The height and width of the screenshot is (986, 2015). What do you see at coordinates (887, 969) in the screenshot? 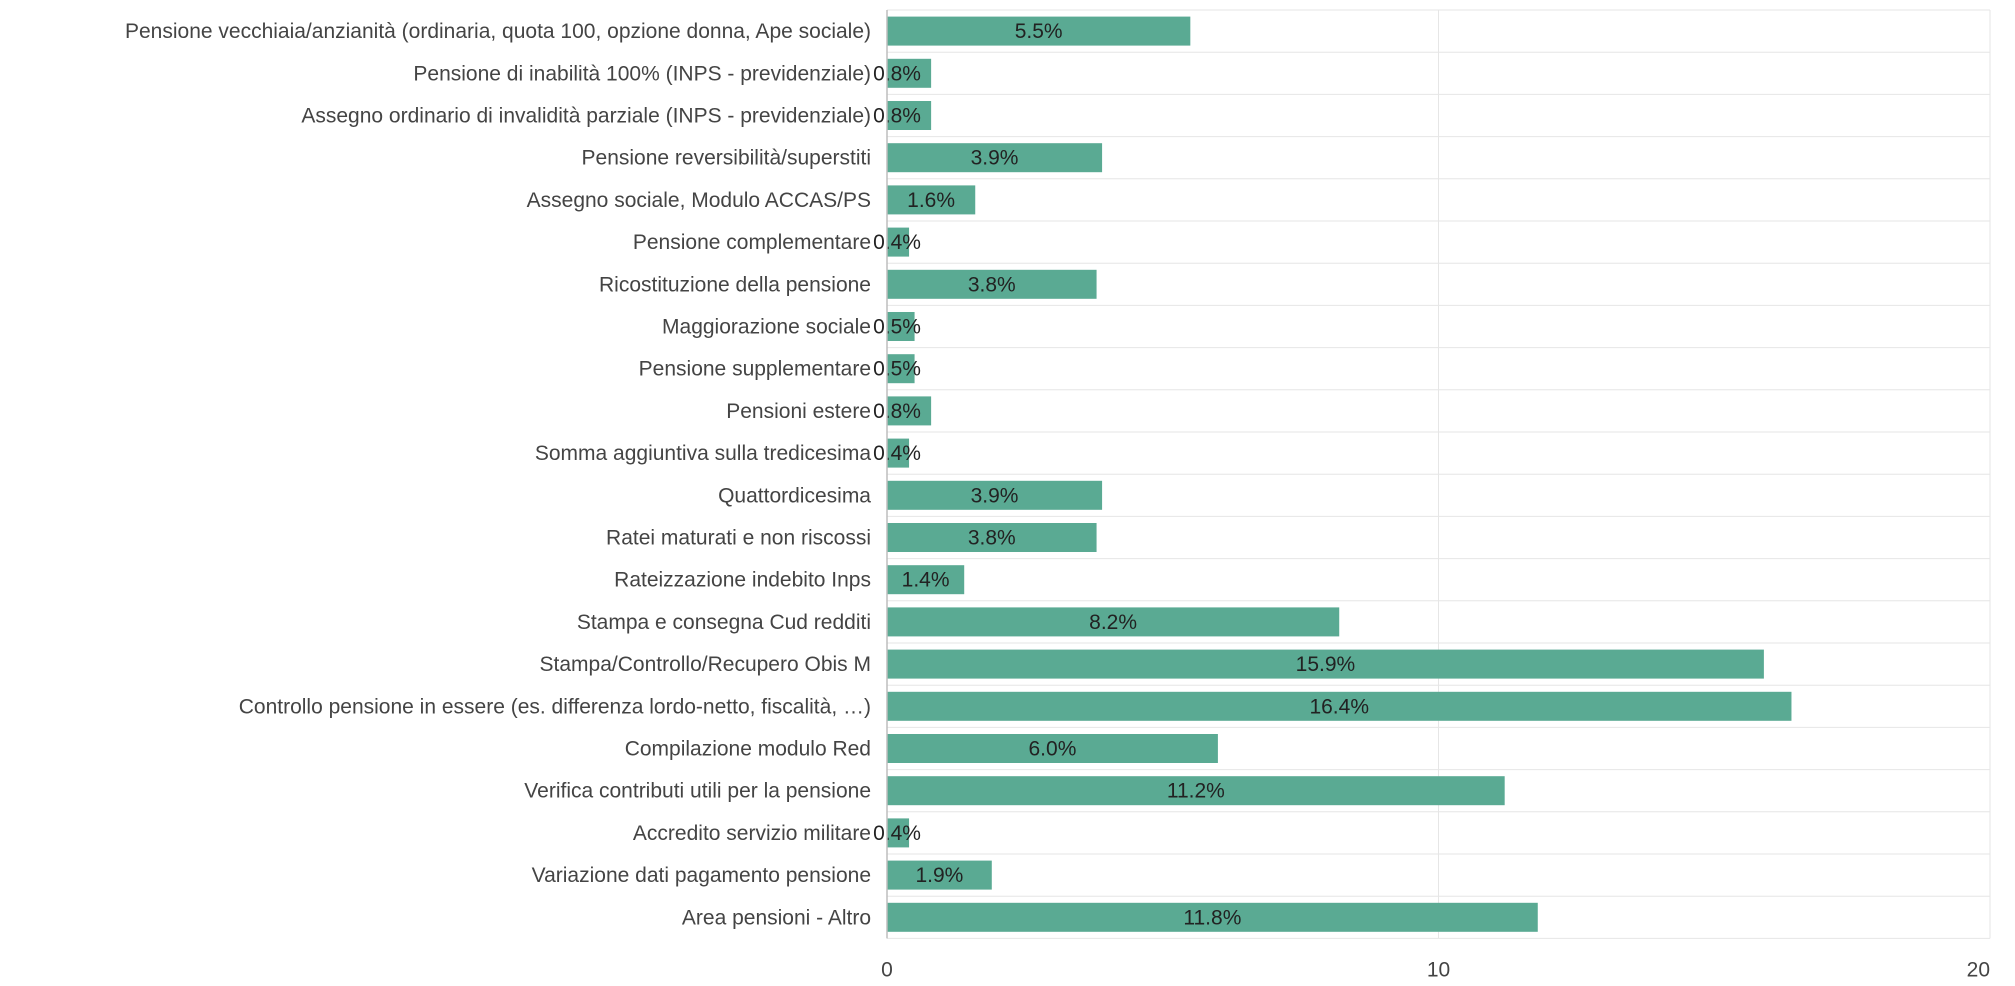
I see `x-tick-label: 0` at bounding box center [887, 969].